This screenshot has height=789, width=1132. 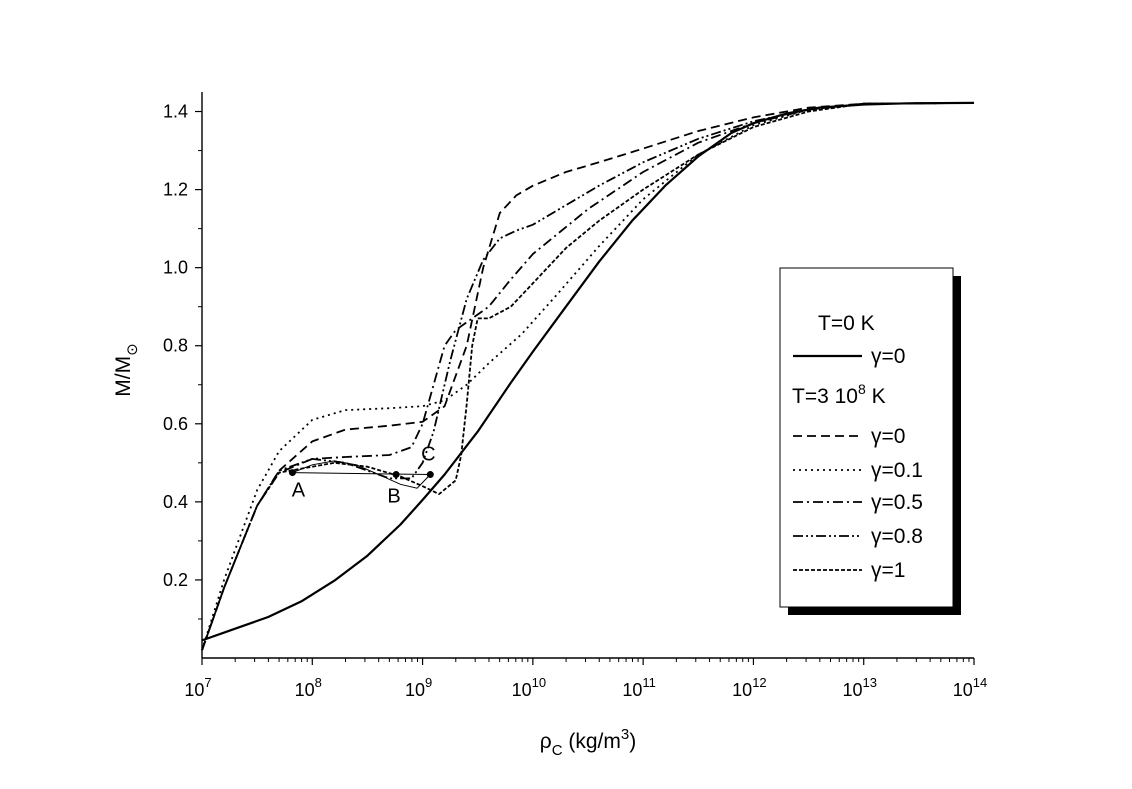 What do you see at coordinates (175, 268) in the screenshot?
I see `y-tick-label: 1.0` at bounding box center [175, 268].